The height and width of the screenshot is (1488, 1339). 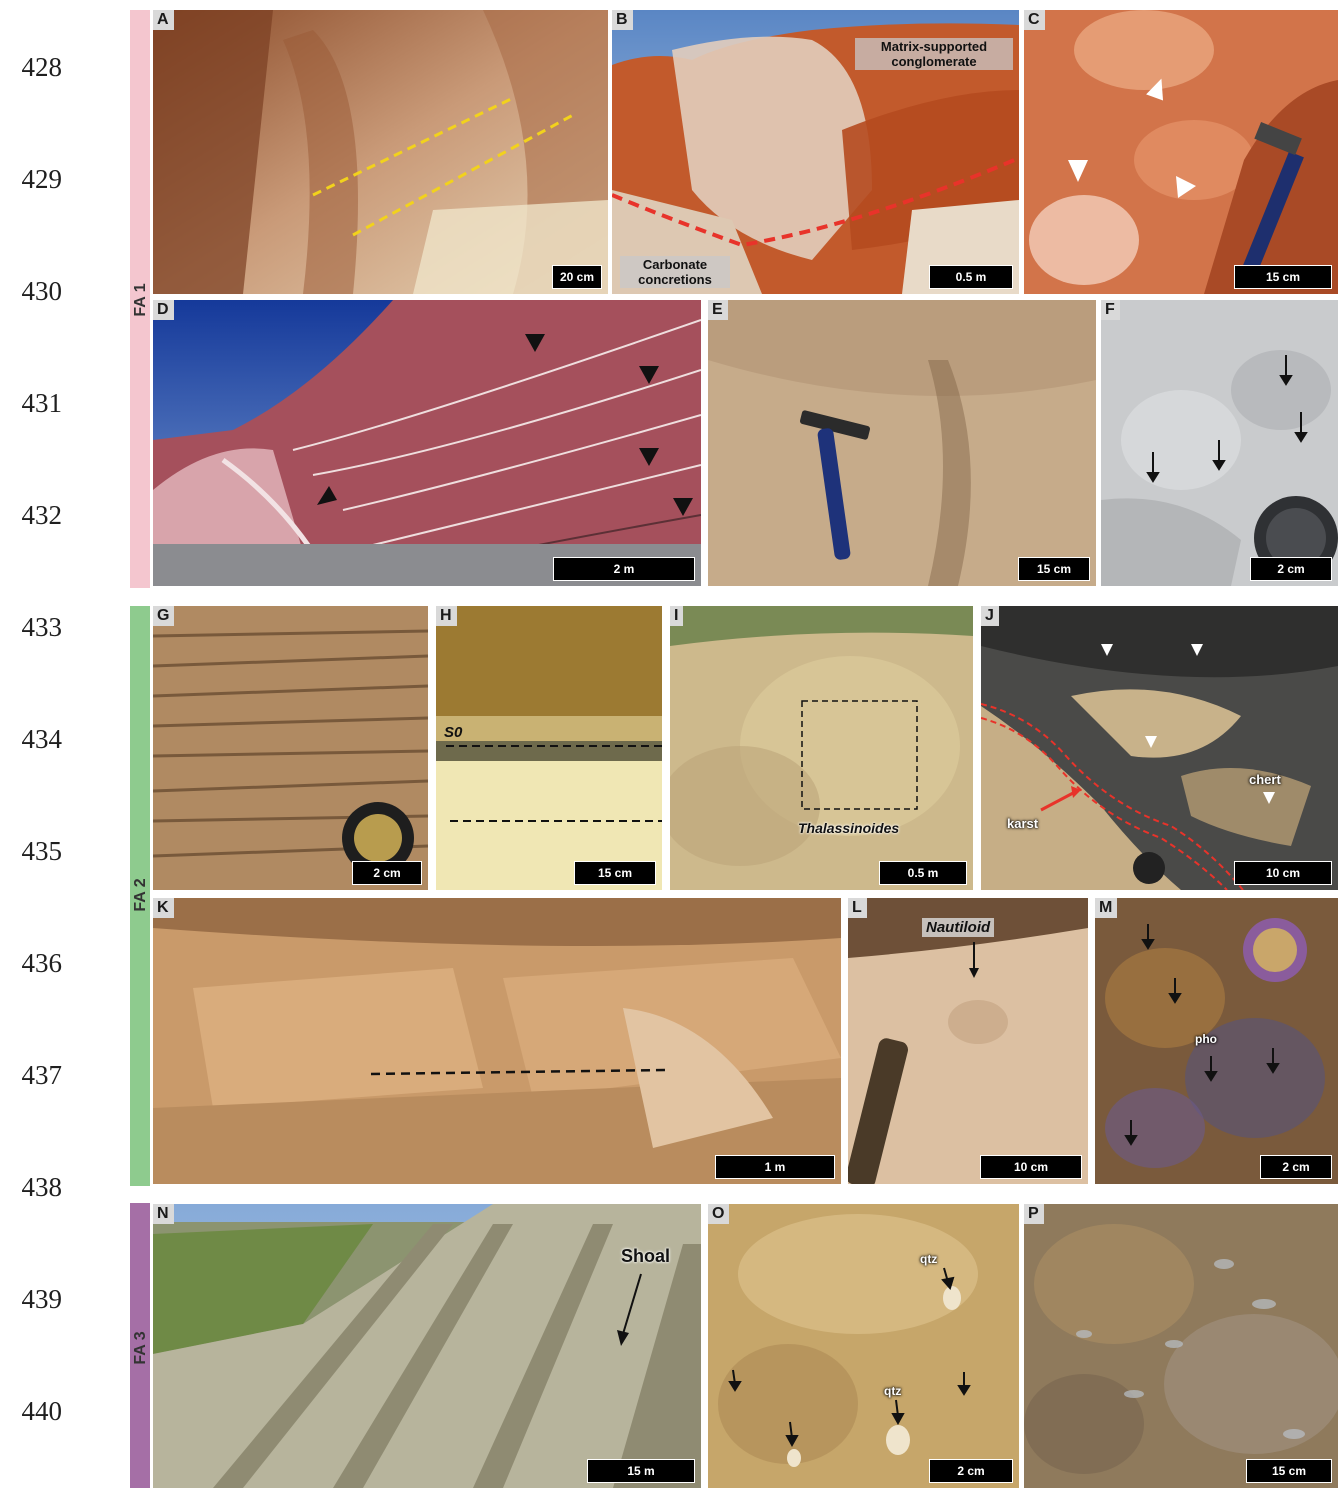 What do you see at coordinates (1110, 310) in the screenshot?
I see `panel-f-label: F` at bounding box center [1110, 310].